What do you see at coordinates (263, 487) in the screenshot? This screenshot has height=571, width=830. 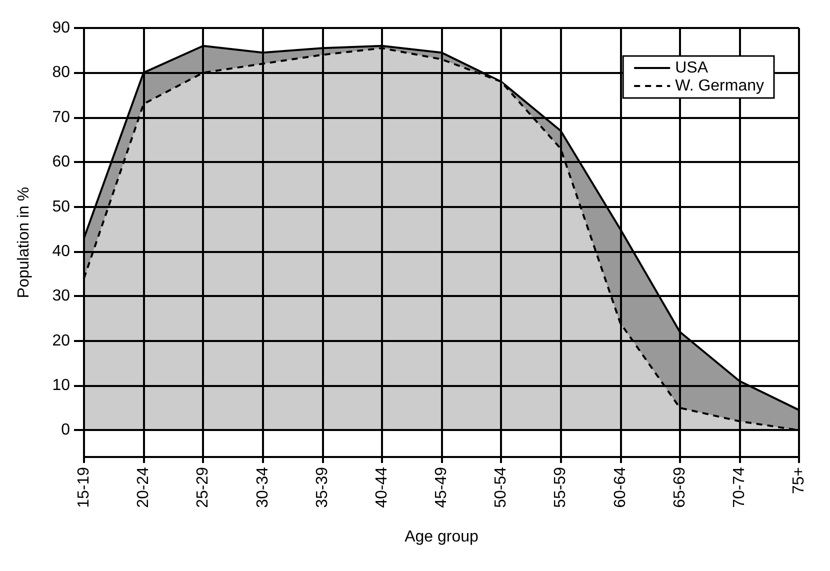 I see `x-tick-label: 30-34` at bounding box center [263, 487].